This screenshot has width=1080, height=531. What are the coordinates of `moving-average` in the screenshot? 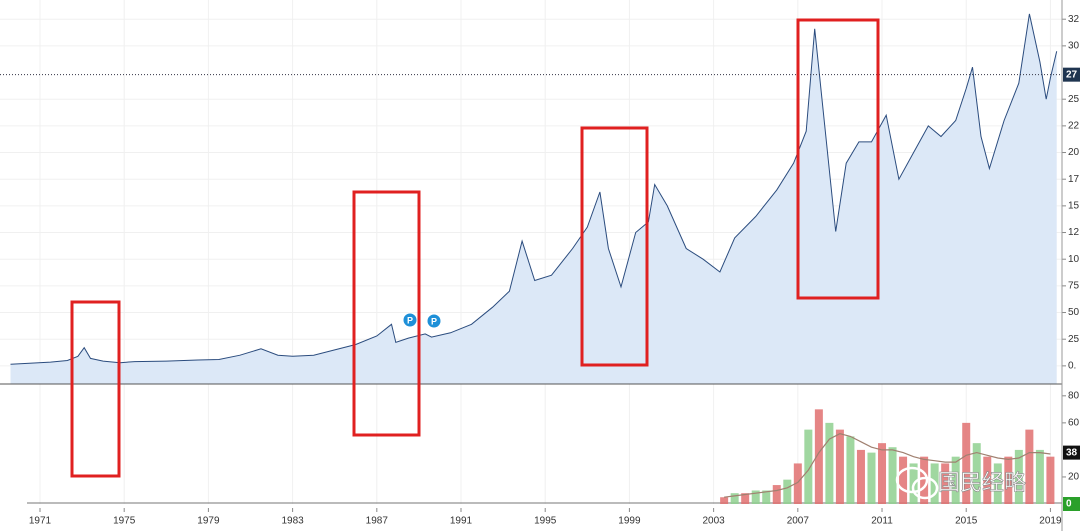 It's located at (887, 465).